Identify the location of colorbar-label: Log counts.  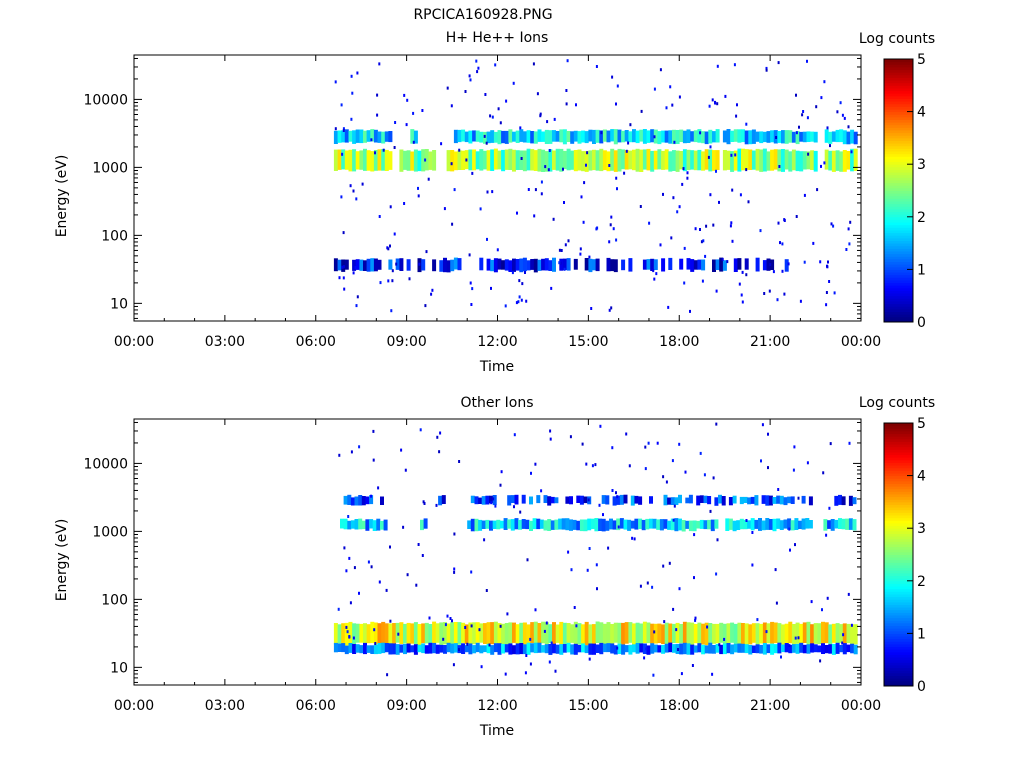
(897, 403).